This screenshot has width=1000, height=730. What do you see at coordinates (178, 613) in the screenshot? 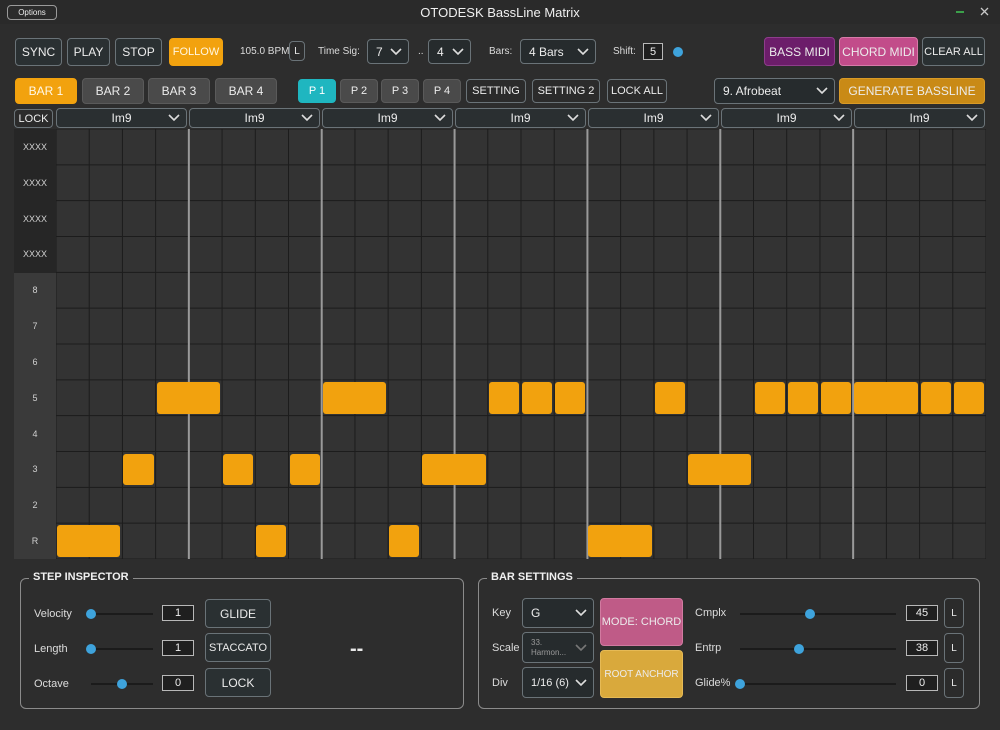
I see `velocity-field: 1` at bounding box center [178, 613].